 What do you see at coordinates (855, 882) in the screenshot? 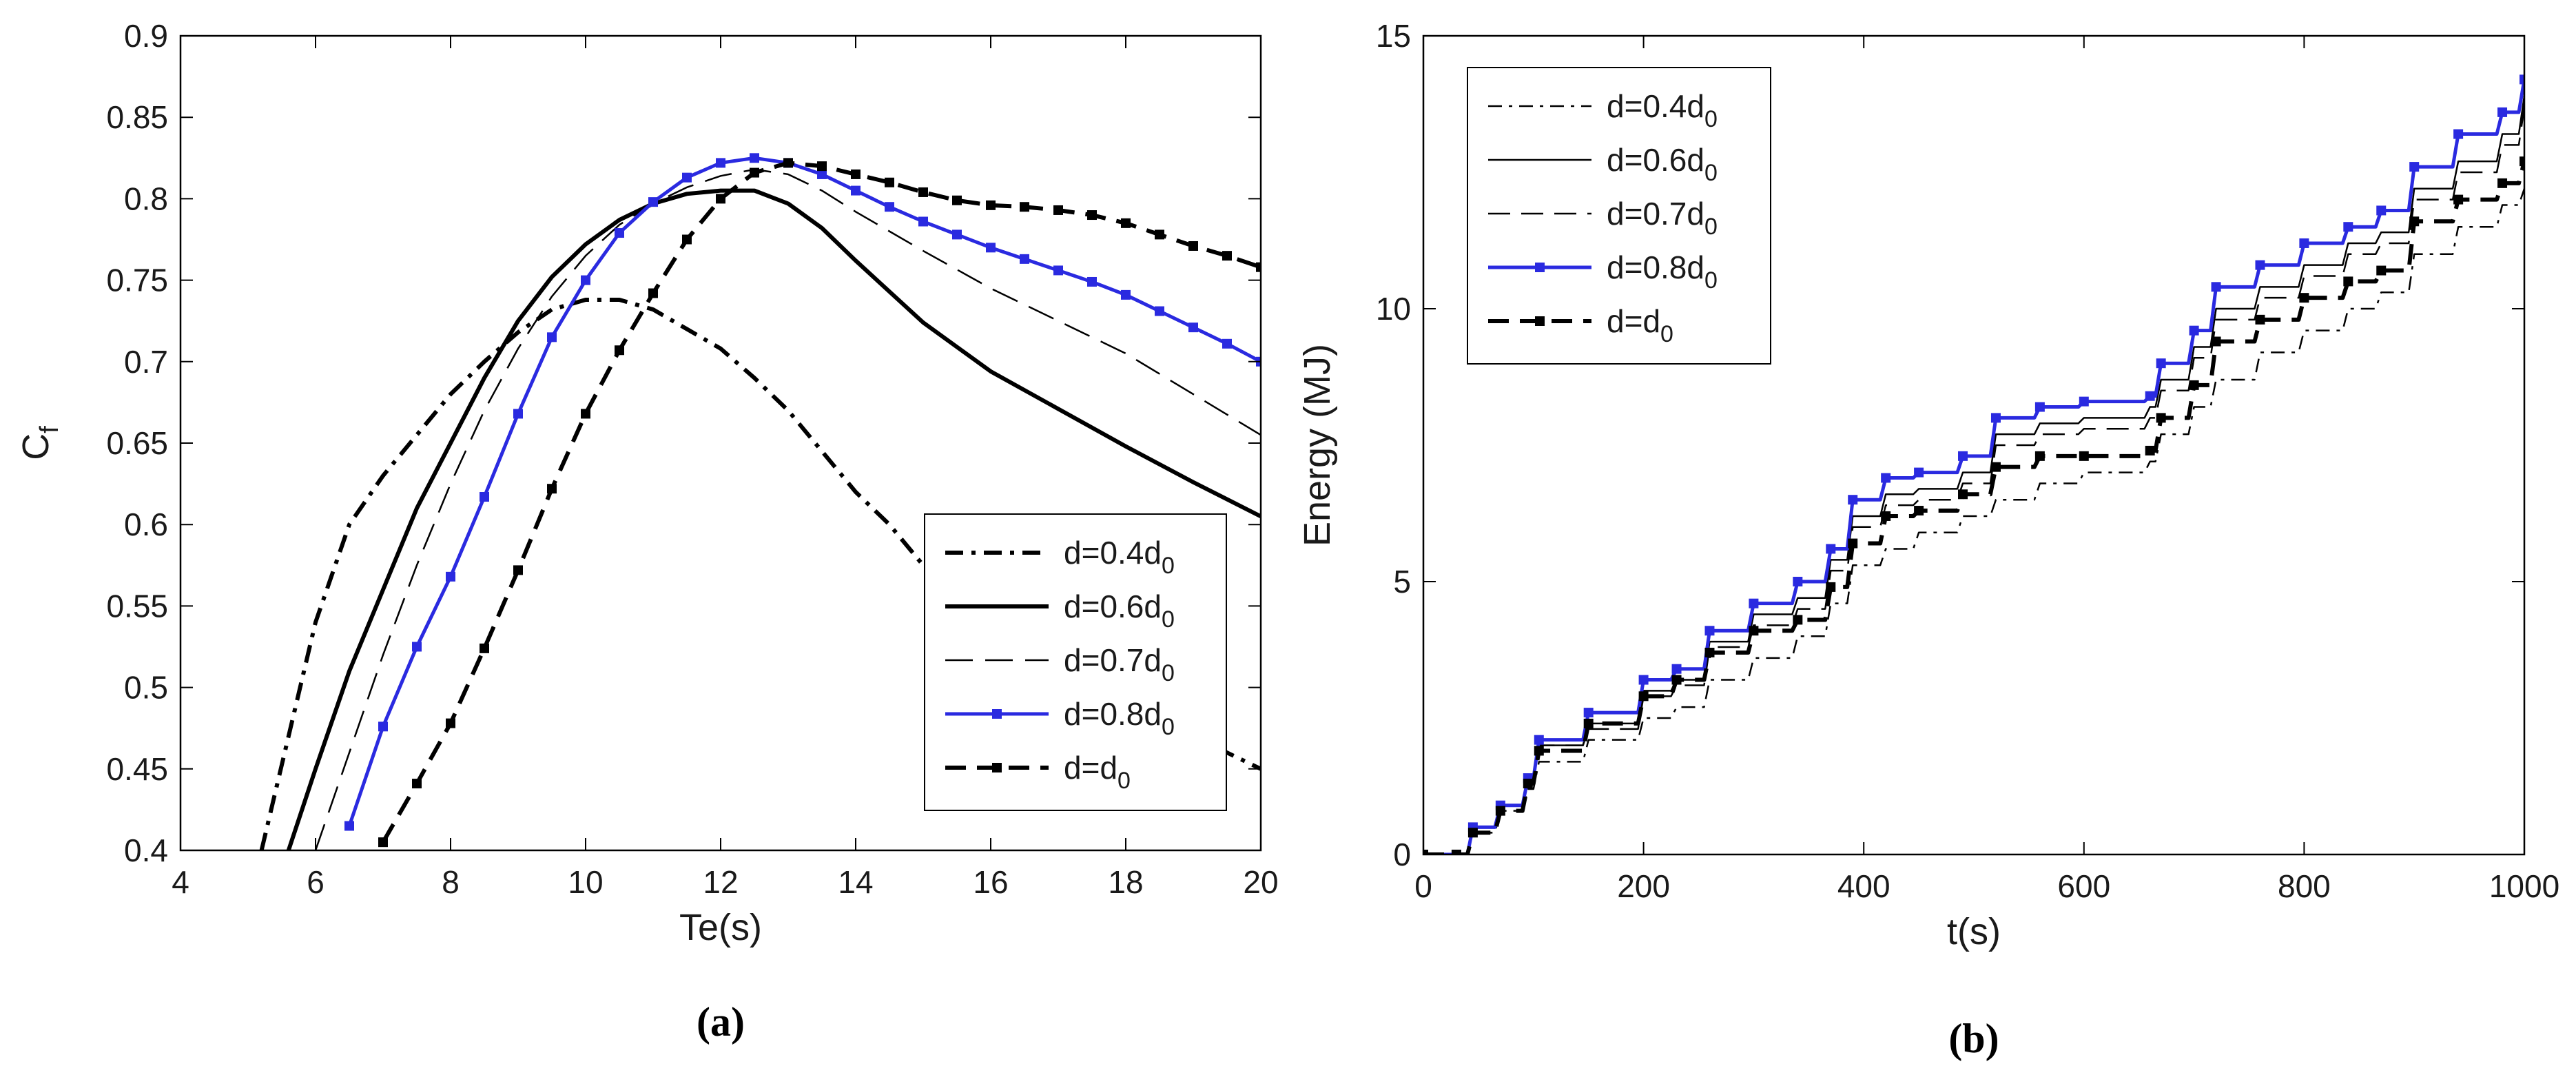
I see `x-tick-label: 14` at bounding box center [855, 882].